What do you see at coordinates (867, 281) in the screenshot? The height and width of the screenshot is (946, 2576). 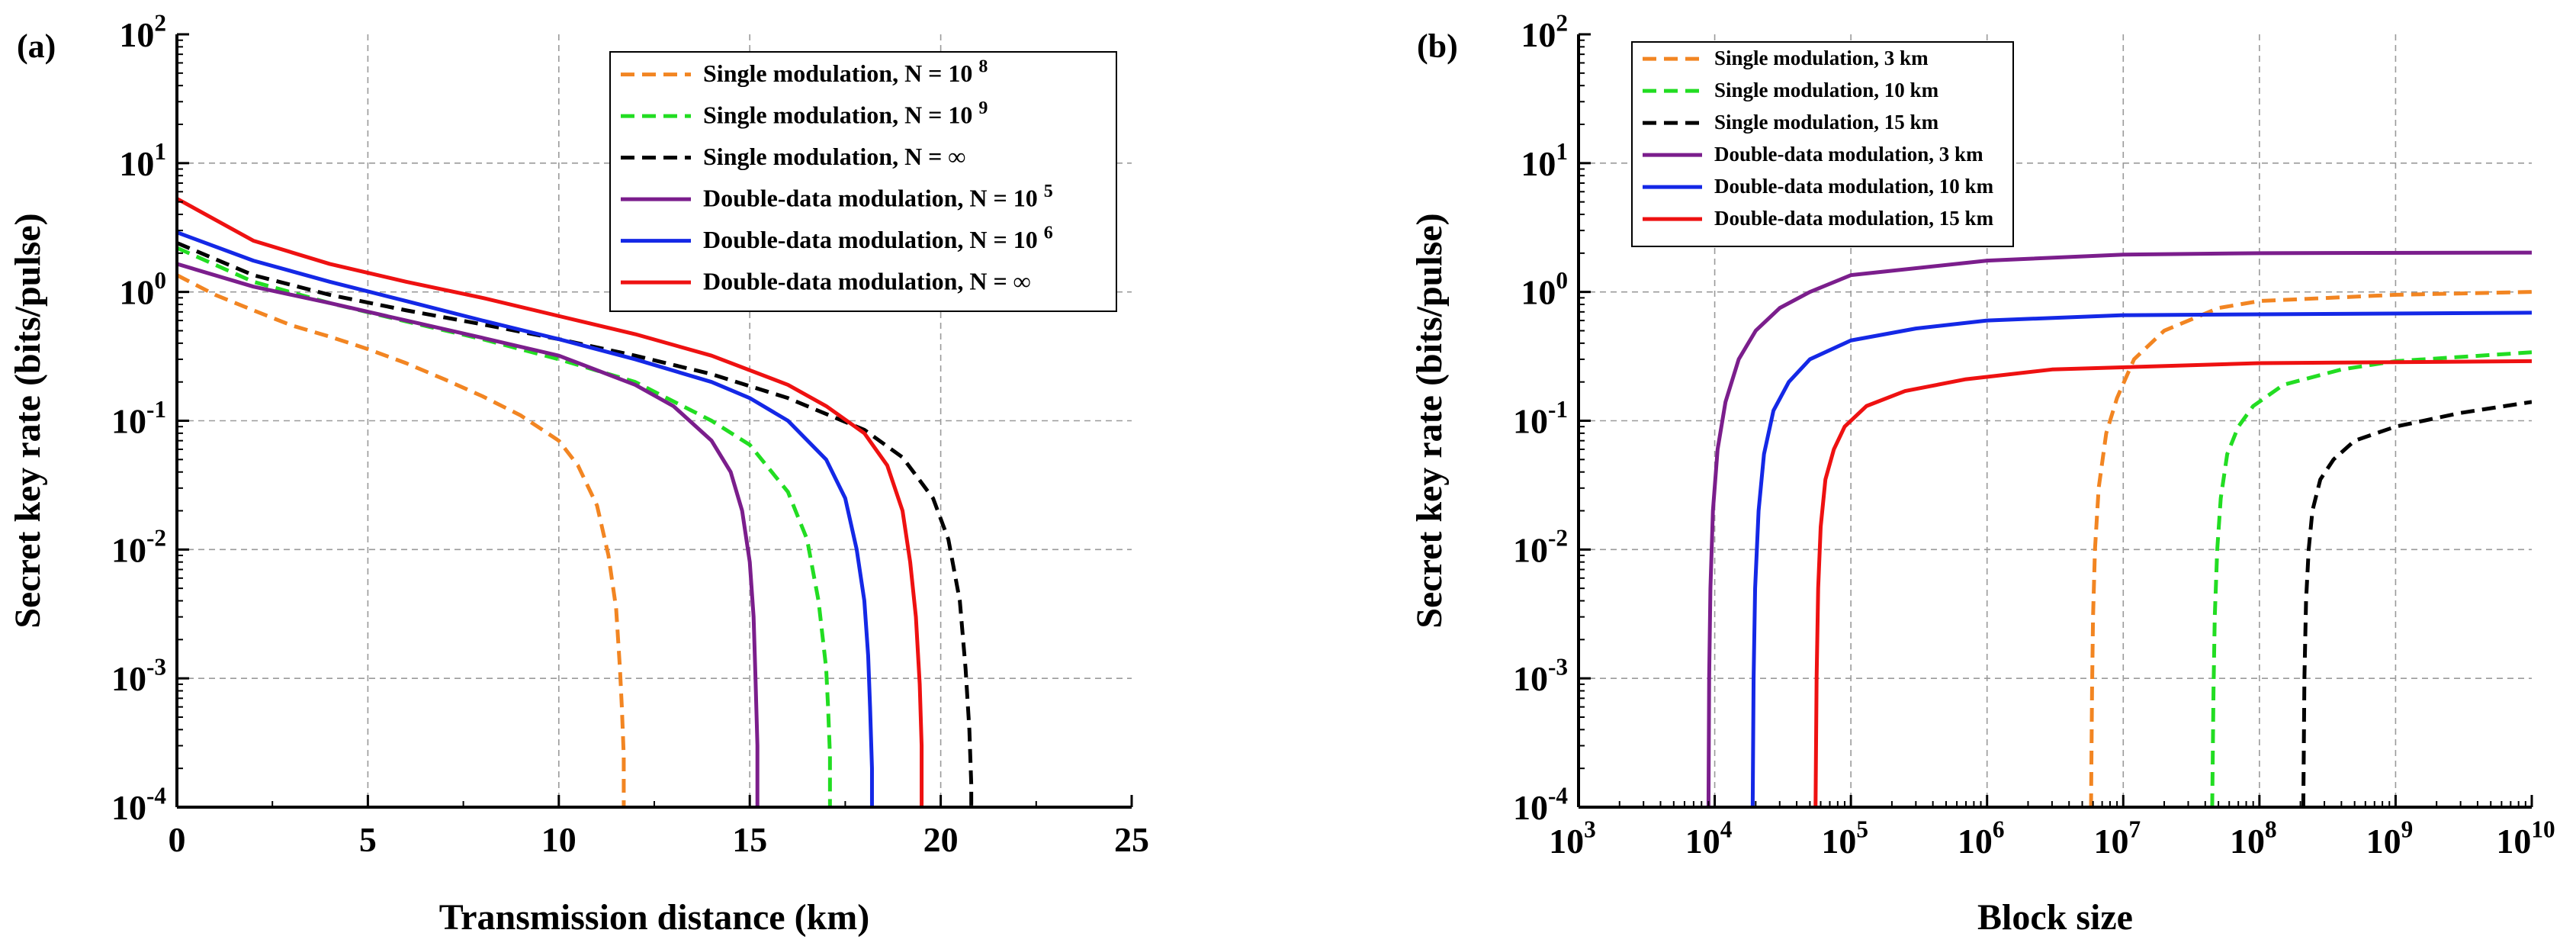 I see `legend-label-5: Double-data modulation, N = ∞` at bounding box center [867, 281].